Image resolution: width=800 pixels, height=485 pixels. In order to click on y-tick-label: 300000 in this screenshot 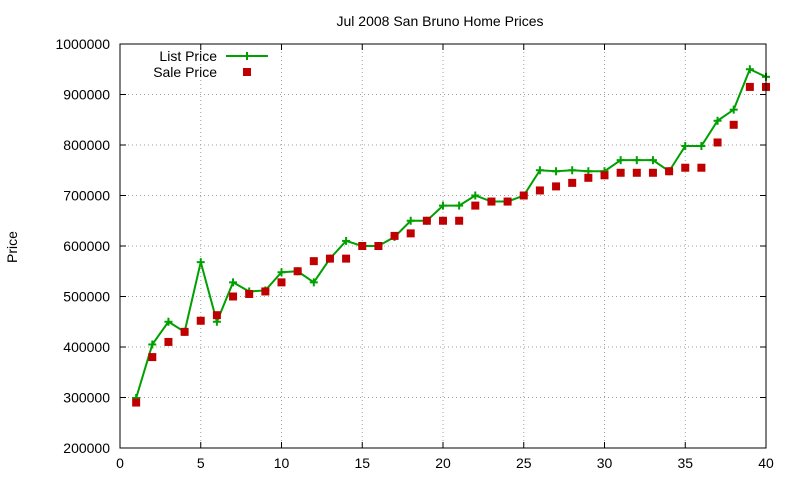, I will do `click(86, 398)`.